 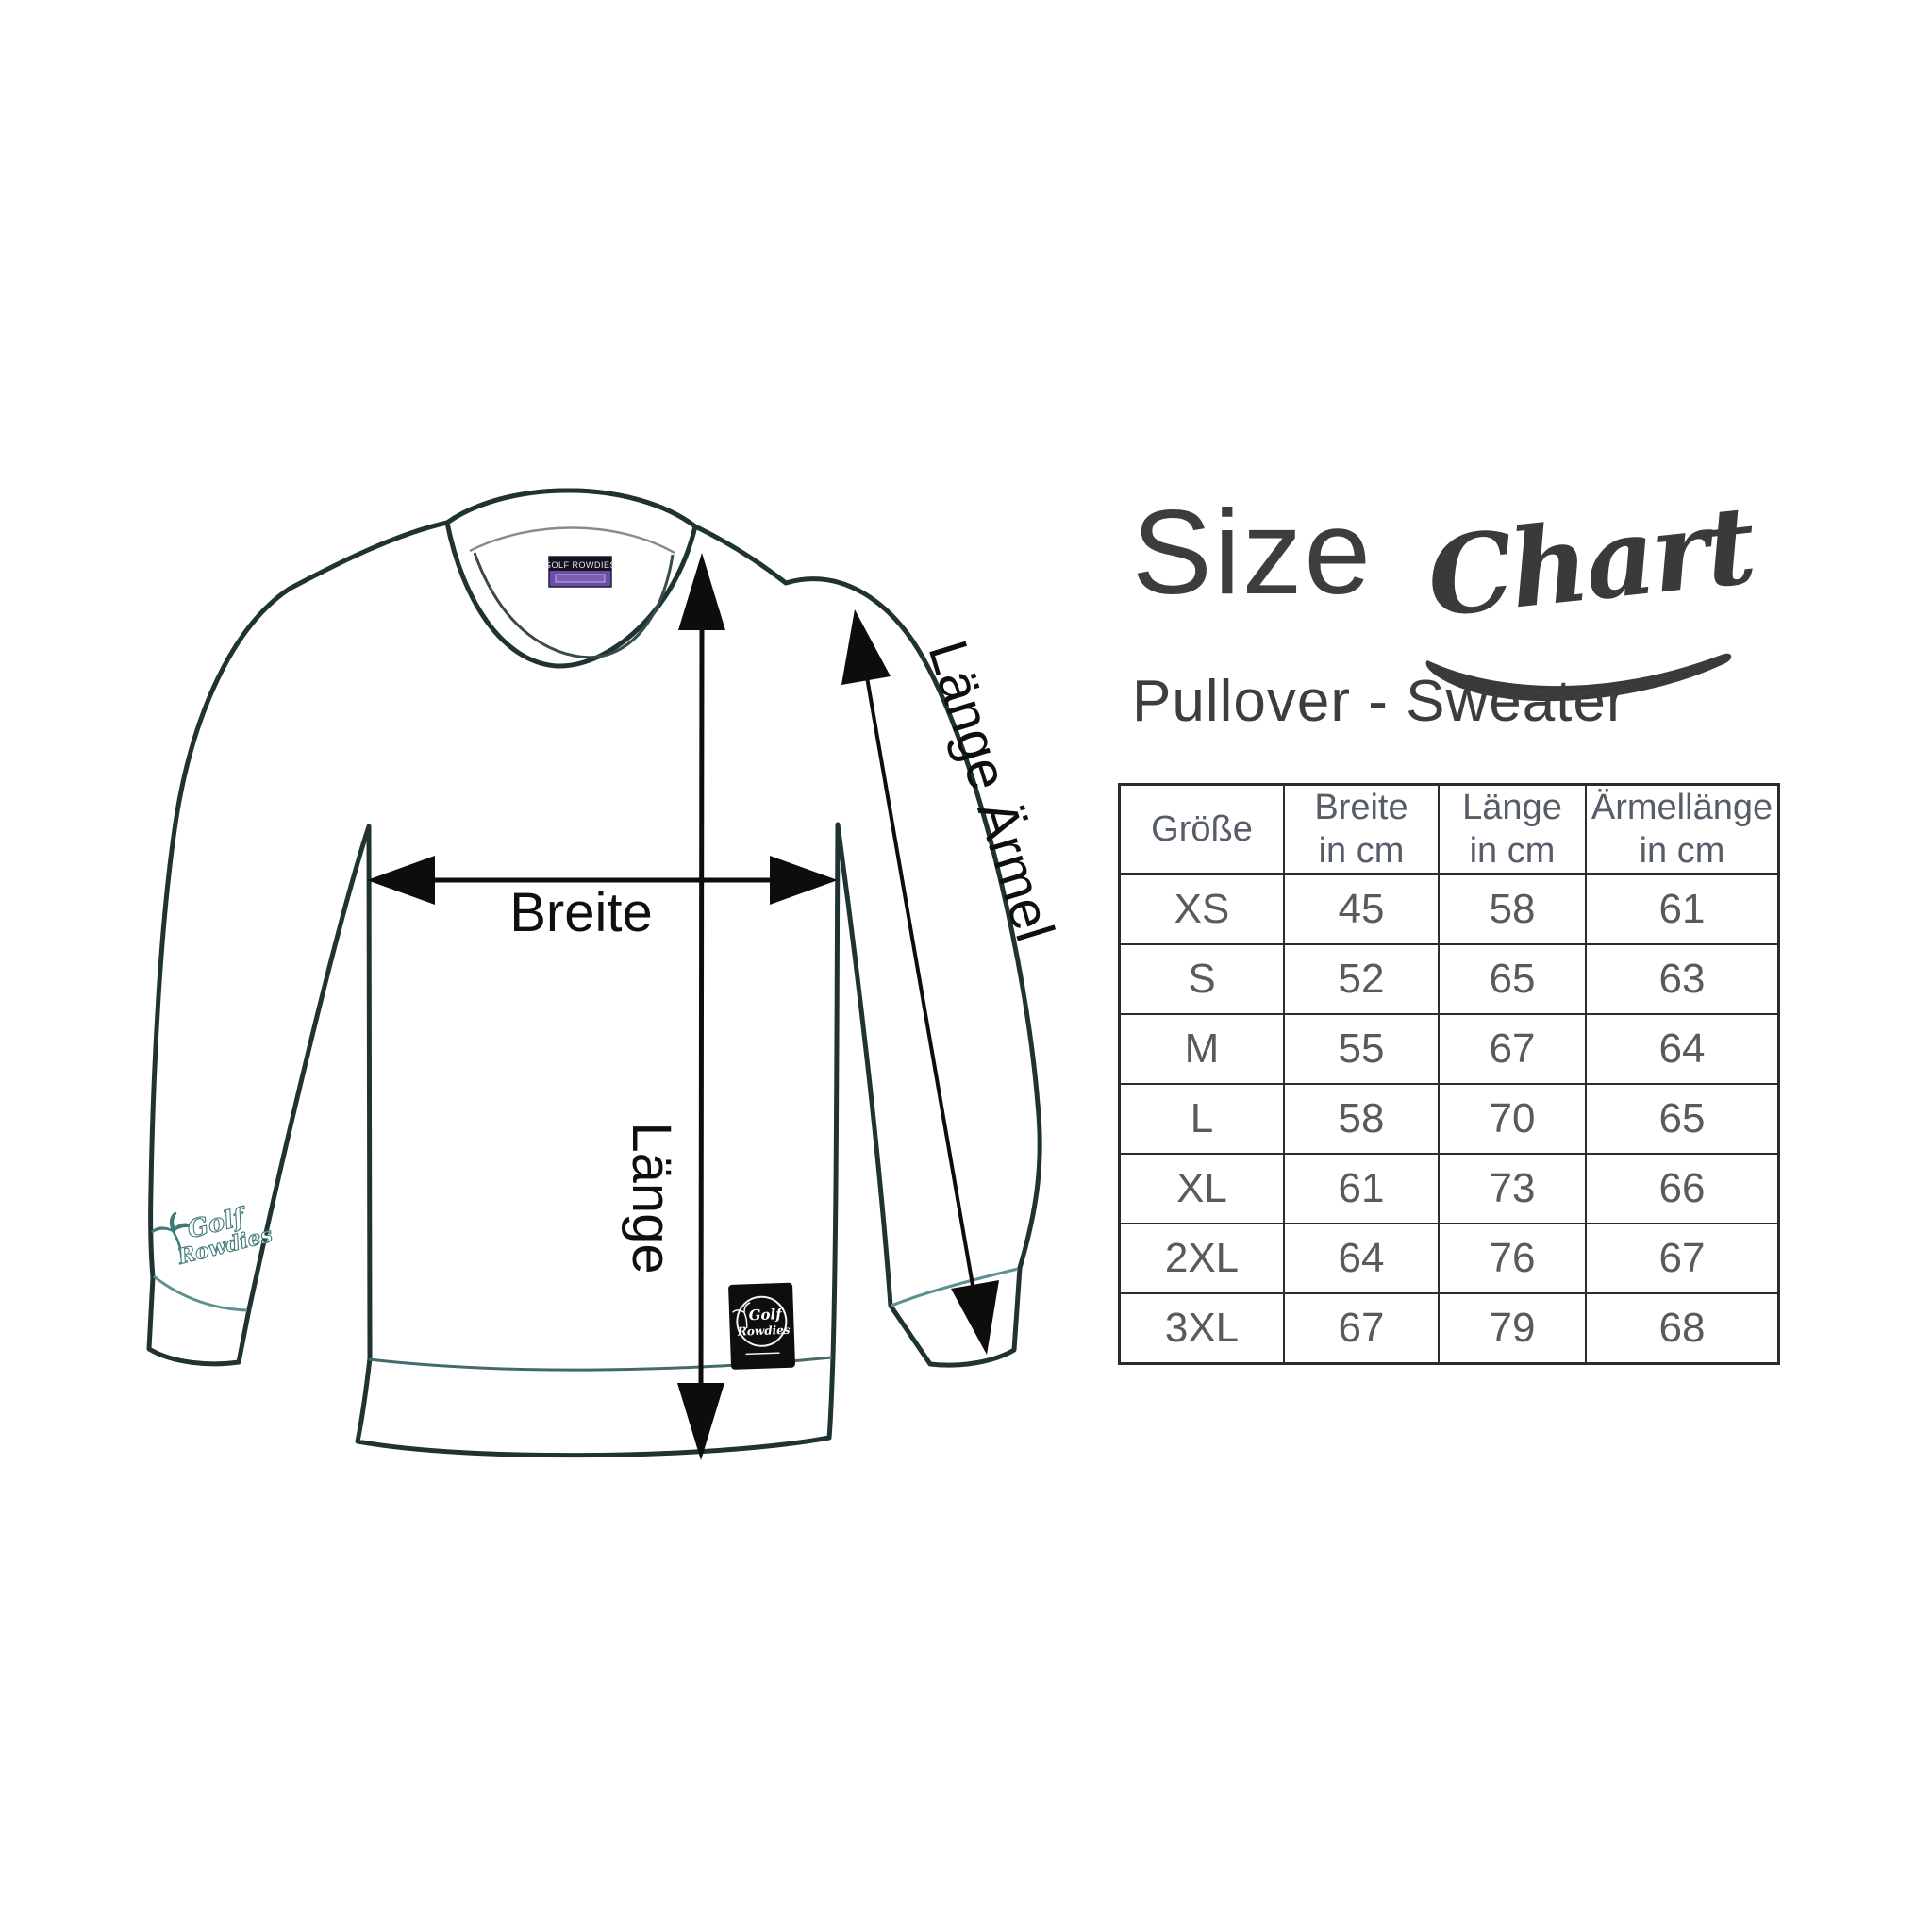 I want to click on page-subtitle: Pullover - Sweater, so click(x=1380, y=702).